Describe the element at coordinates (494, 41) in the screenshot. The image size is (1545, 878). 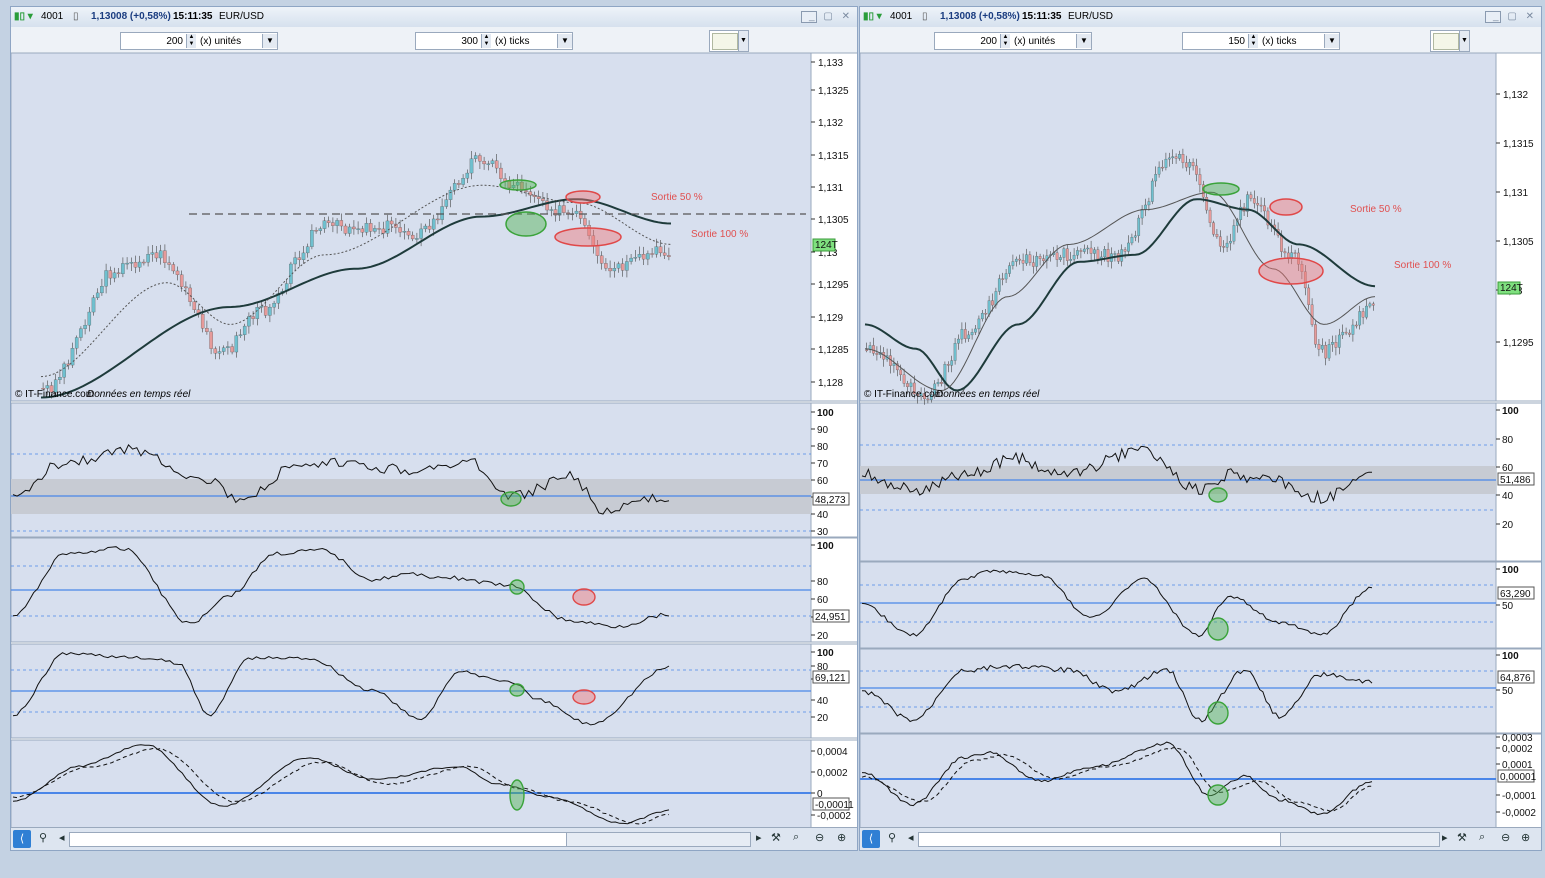
I see `ticks-stepper: 300 ▲ ▼ (x) ticks ▼` at that location.